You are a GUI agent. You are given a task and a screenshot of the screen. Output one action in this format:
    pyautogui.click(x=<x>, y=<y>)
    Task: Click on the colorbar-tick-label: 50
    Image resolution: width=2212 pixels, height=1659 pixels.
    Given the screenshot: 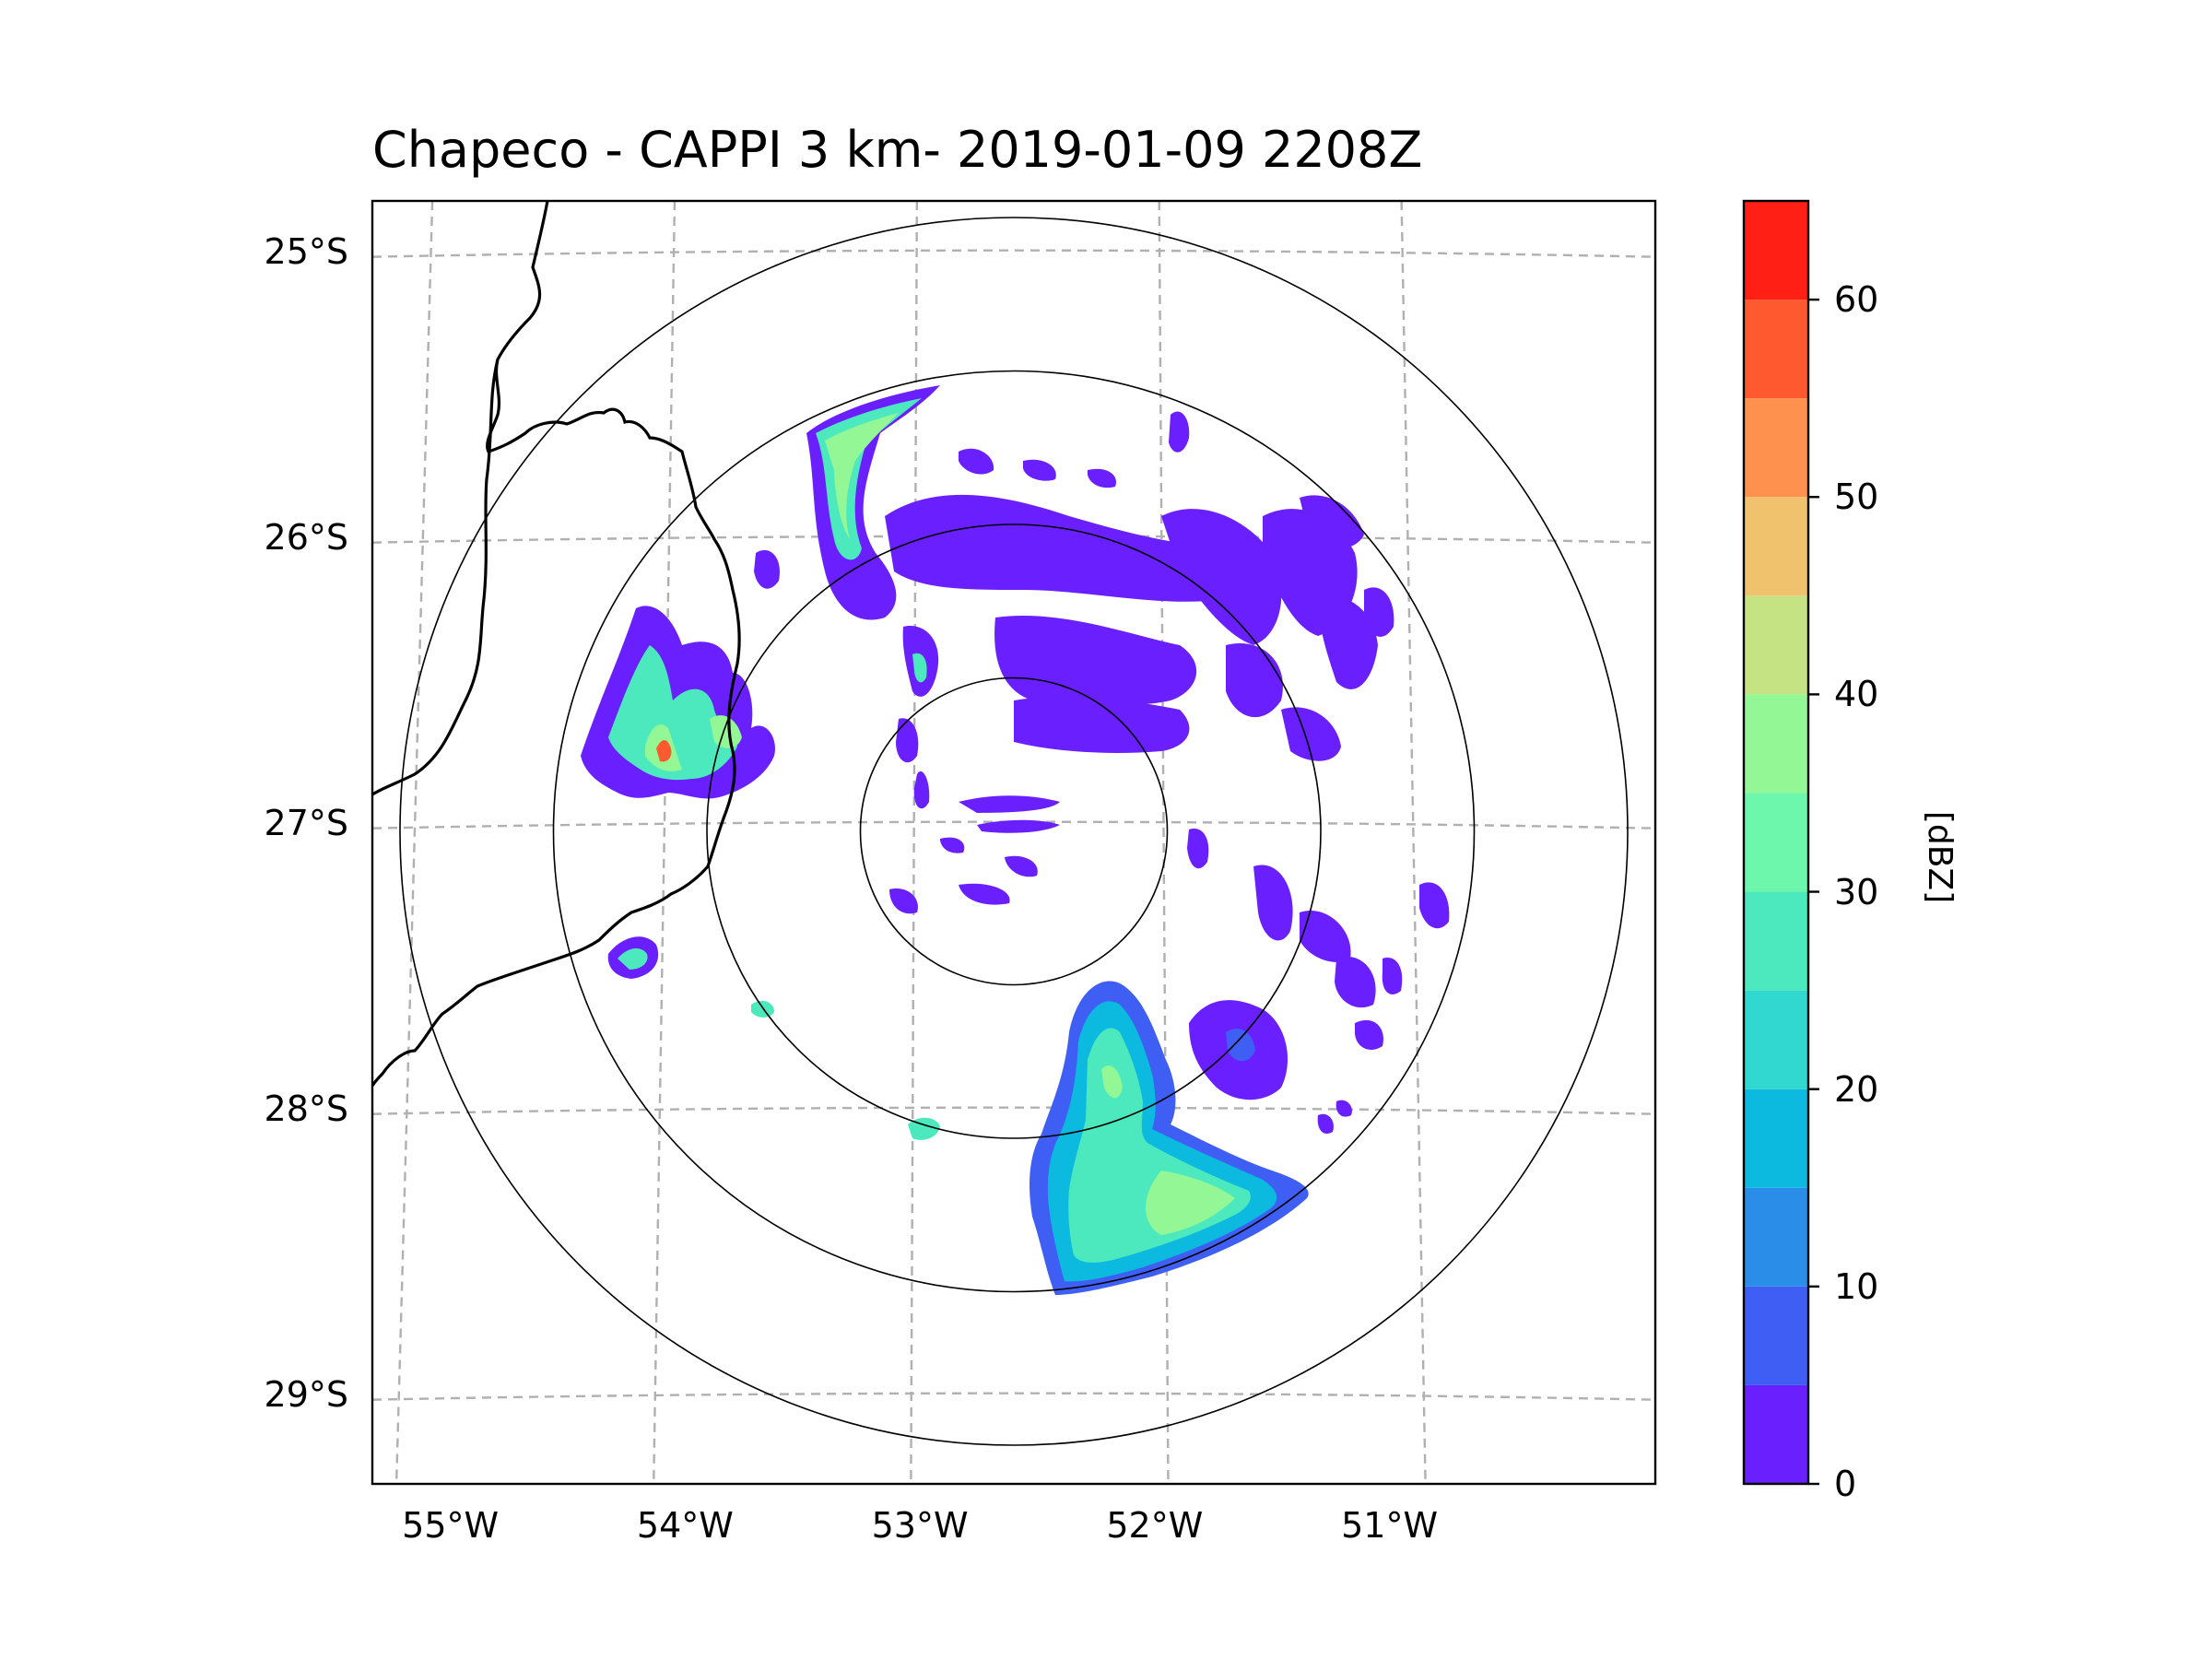 What is the action you would take?
    pyautogui.click(x=1856, y=497)
    